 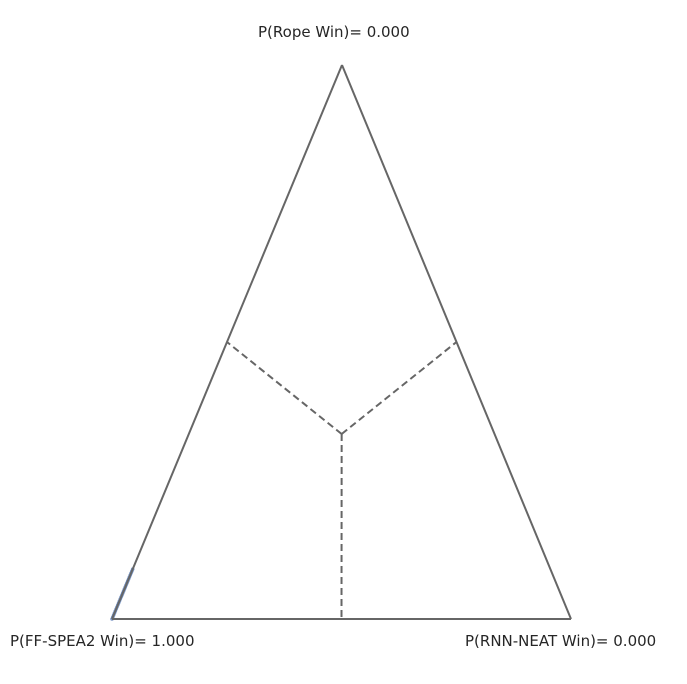 What do you see at coordinates (561, 641) in the screenshot?
I see `vertex-label-rnn-neat: P(RNN-NEAT Win)= 0.000` at bounding box center [561, 641].